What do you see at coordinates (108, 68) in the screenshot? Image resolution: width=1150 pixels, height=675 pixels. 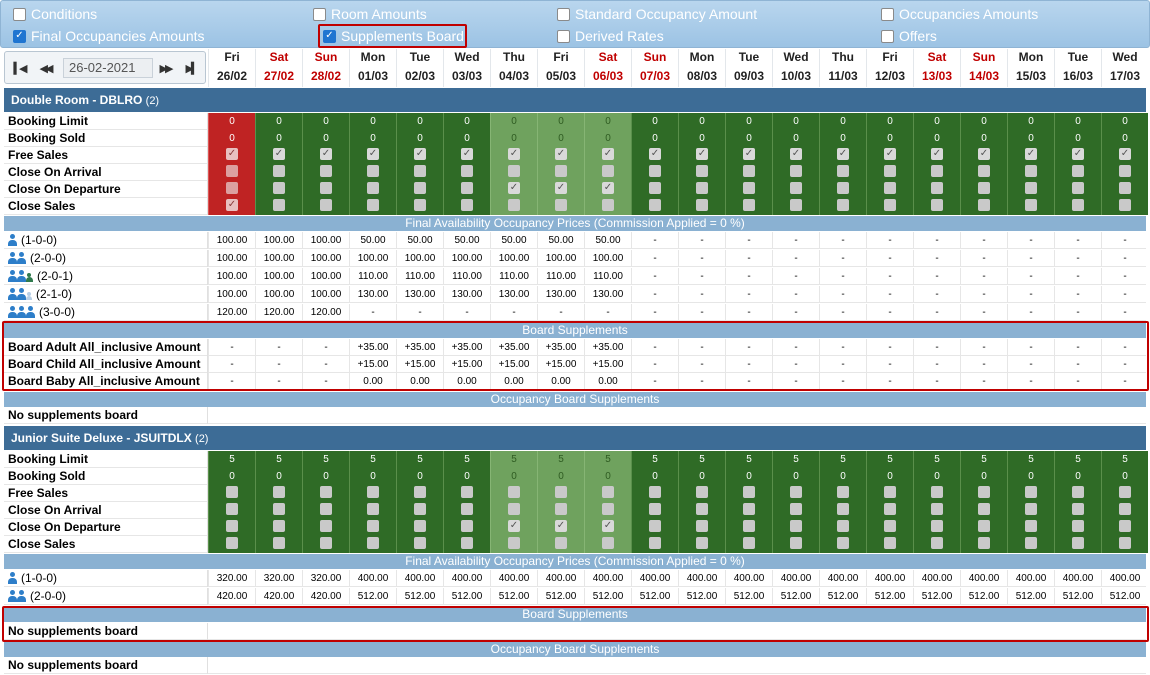 I see `date-input: 26-02-2021` at bounding box center [108, 68].